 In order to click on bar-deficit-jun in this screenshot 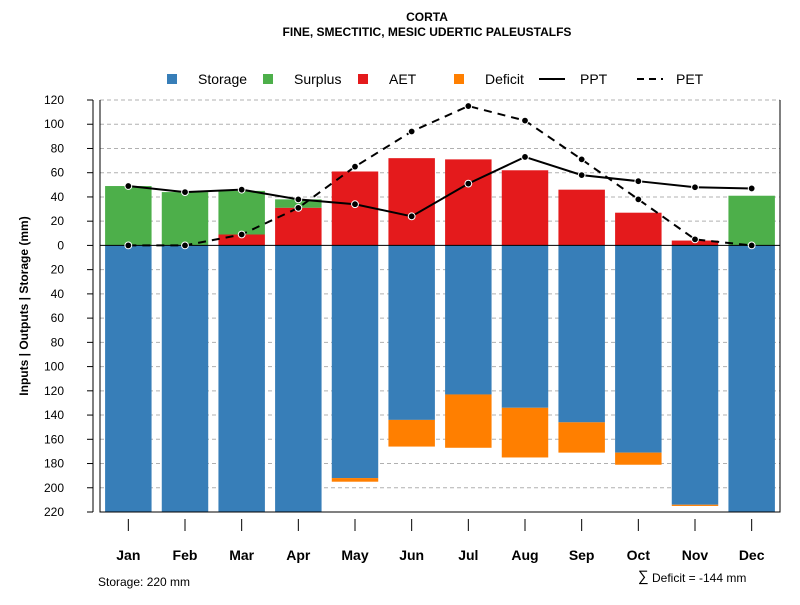, I will do `click(411, 433)`.